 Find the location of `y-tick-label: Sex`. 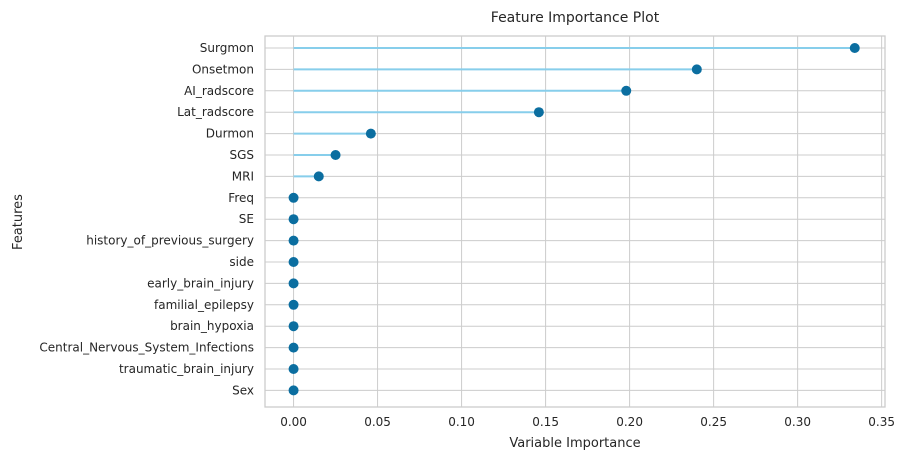

y-tick-label: Sex is located at coordinates (243, 390).